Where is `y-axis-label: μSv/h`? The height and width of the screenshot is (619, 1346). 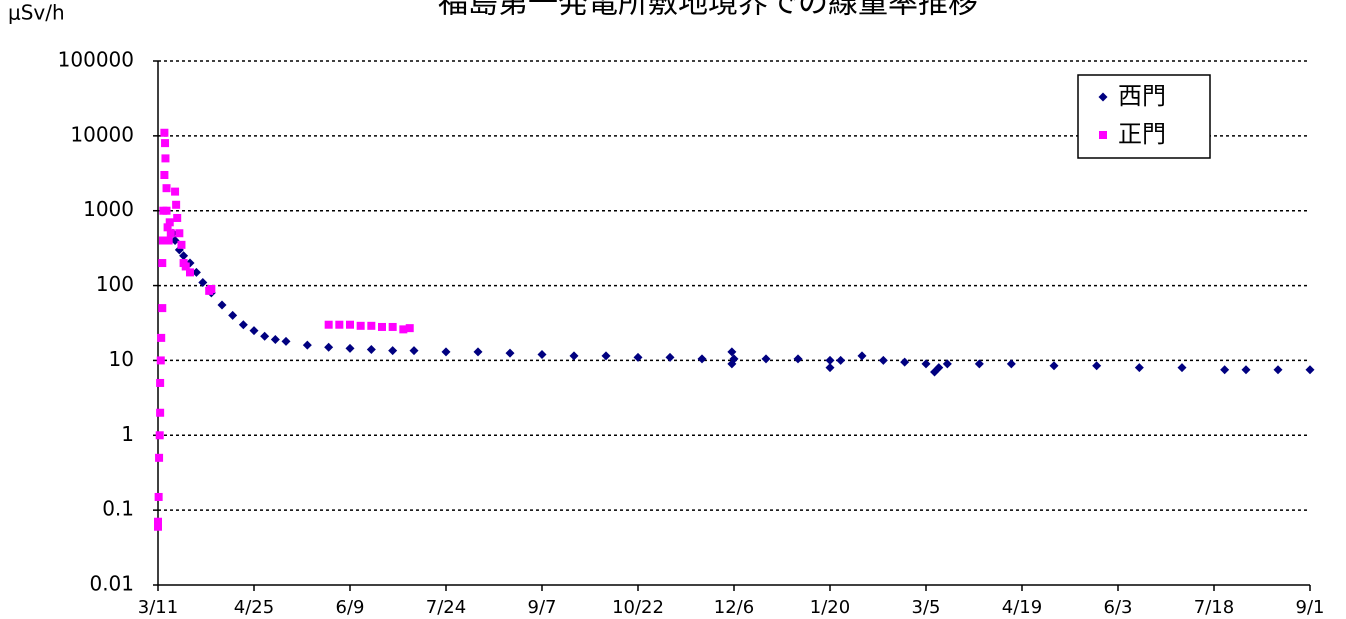 y-axis-label: μSv/h is located at coordinates (36, 13).